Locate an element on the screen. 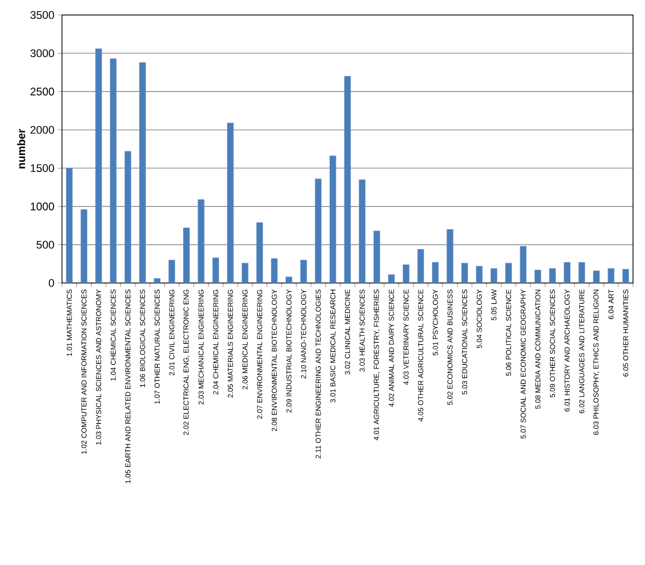  y-tick-label: 1000 is located at coordinates (42, 206).